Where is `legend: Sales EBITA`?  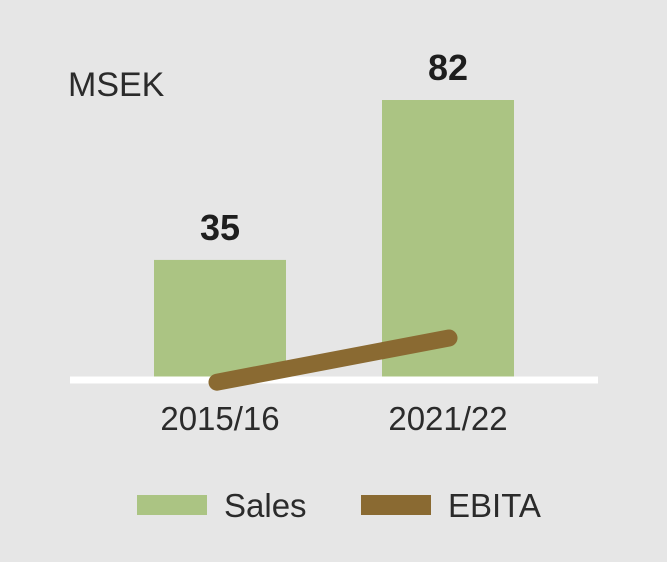 legend: Sales EBITA is located at coordinates (339, 505).